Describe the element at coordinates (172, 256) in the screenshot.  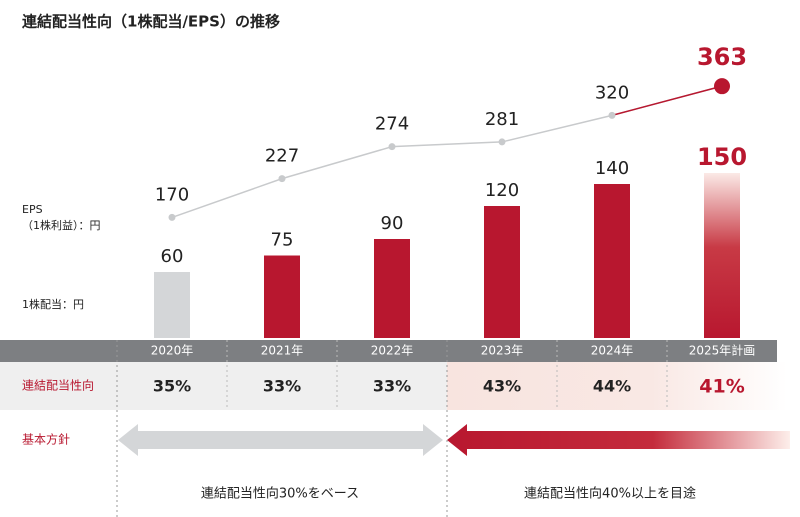
I see `bar-value-label: 60` at that location.